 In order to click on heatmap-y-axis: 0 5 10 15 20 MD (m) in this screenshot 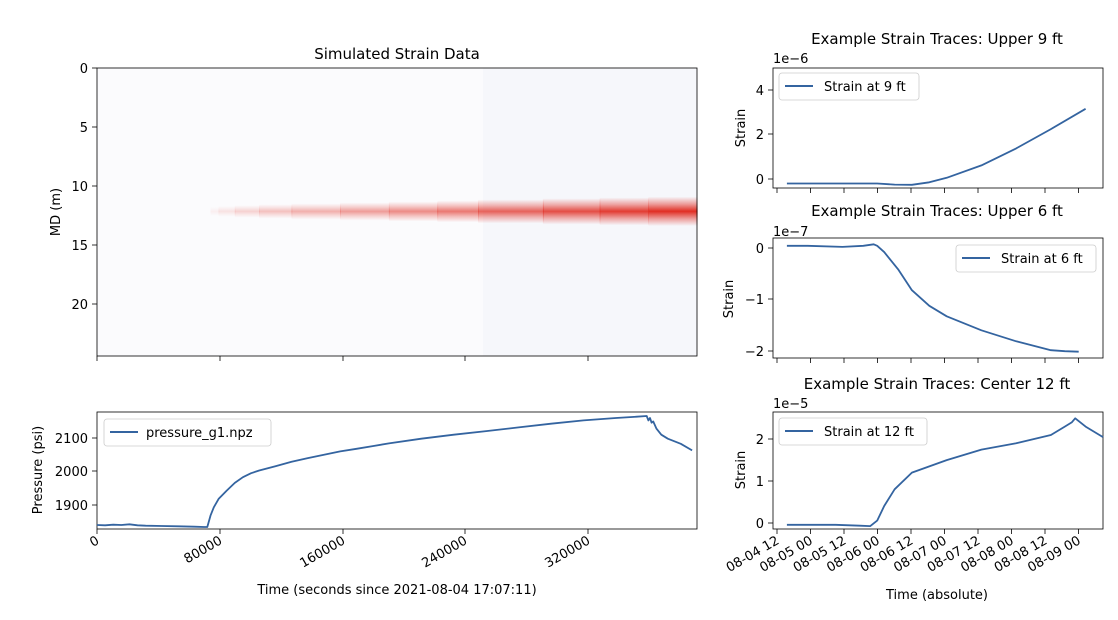, I will do `click(73, 187)`.